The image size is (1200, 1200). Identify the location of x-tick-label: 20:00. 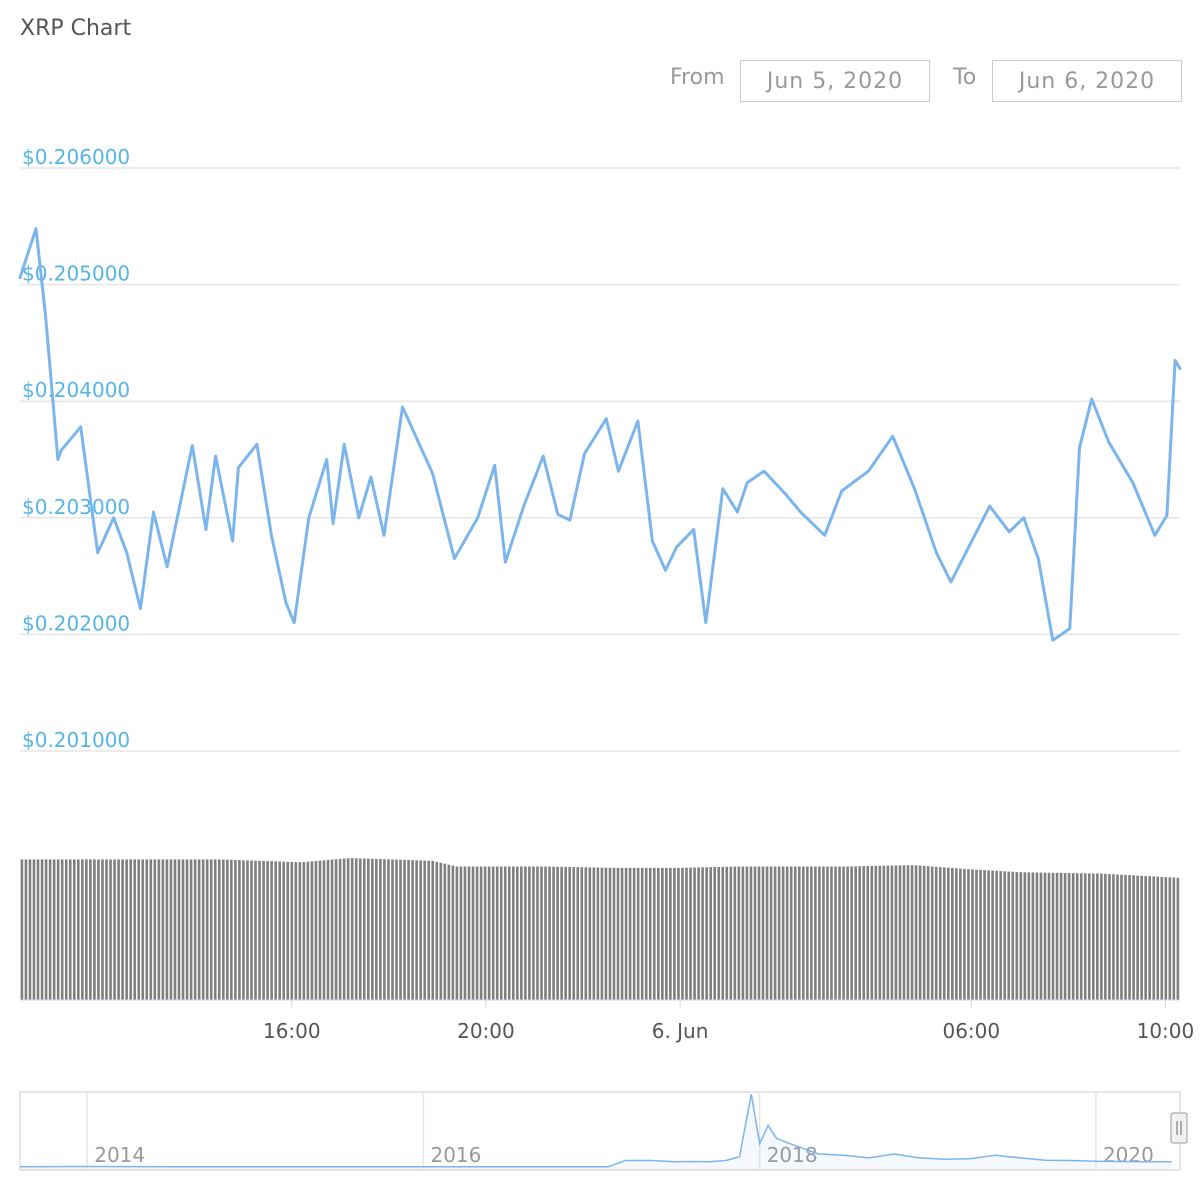
(486, 1031).